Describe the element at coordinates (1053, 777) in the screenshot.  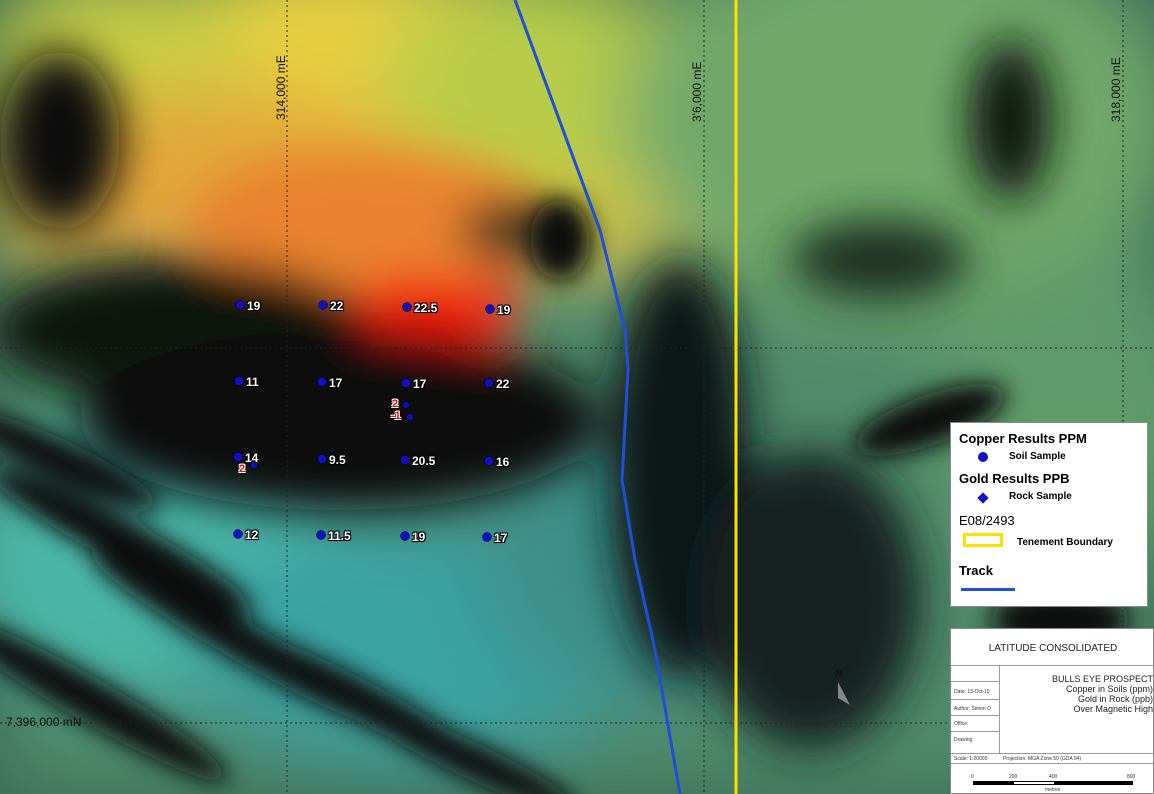
I see `scale-tick-label: 400` at that location.